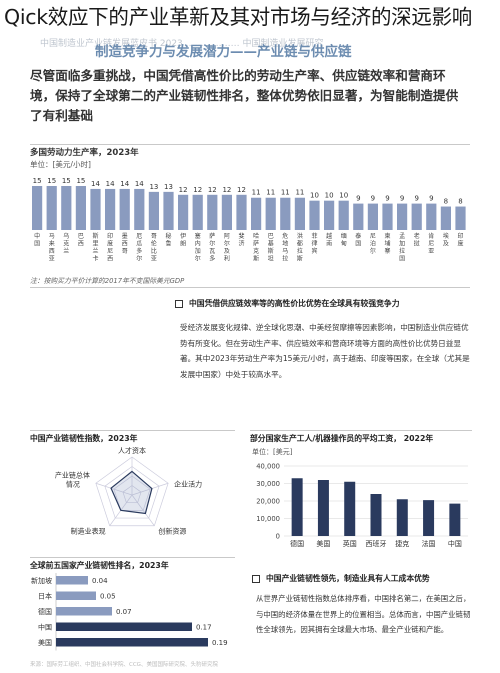 The height and width of the screenshot is (673, 500). I want to click on rank-category-label: 日本, so click(45, 596).